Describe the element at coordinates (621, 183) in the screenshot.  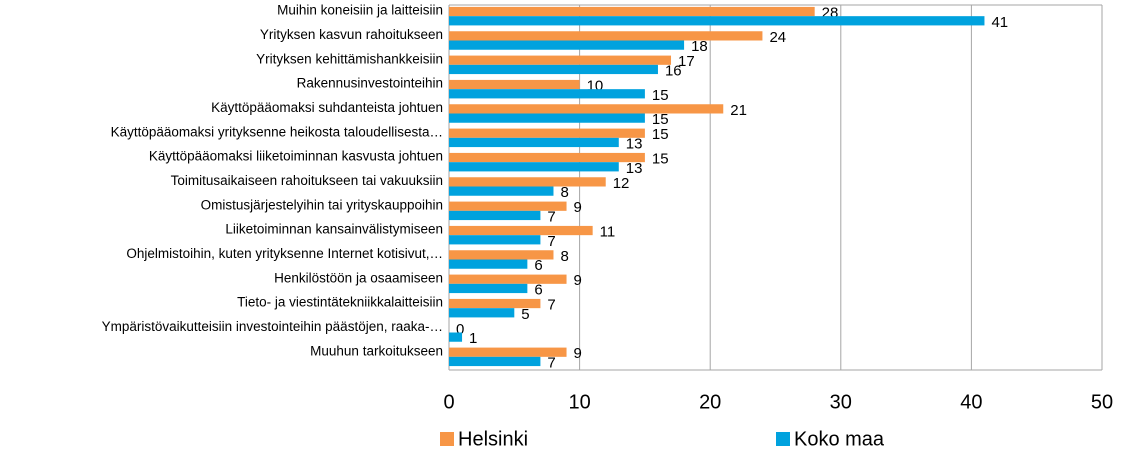
I see `data-label: 12` at that location.